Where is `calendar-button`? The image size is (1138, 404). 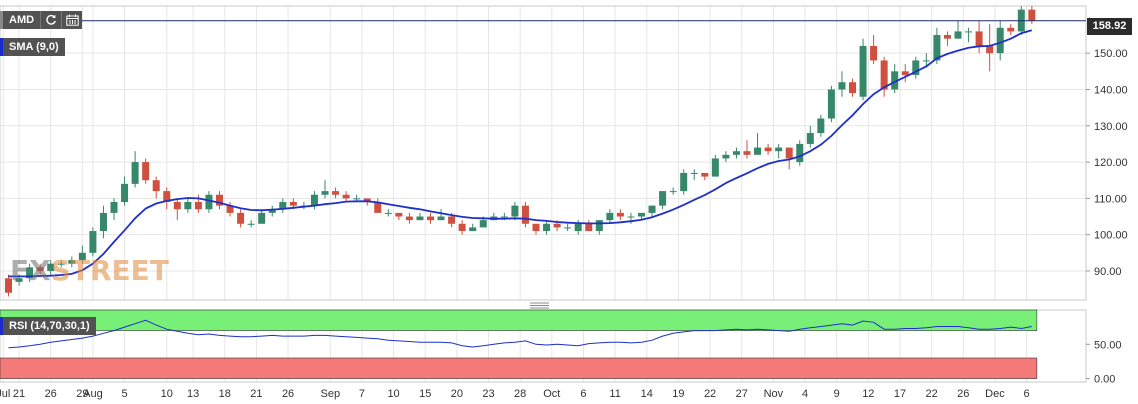 calendar-button is located at coordinates (71, 20).